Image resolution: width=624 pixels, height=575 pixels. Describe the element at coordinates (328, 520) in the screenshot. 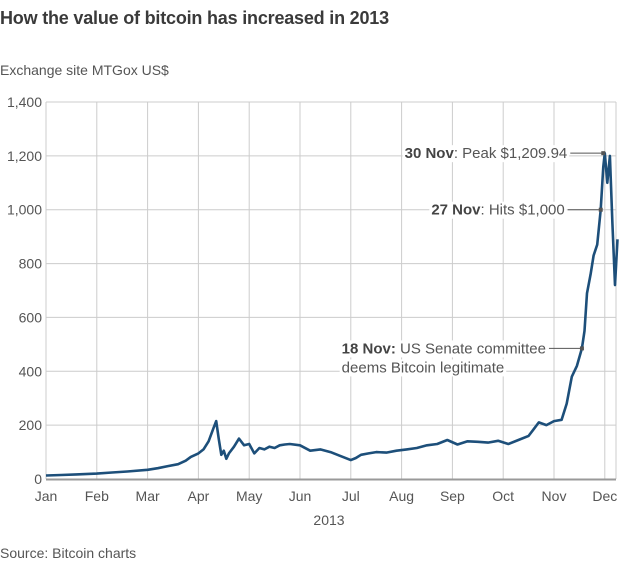

I see `x-axis-label: 2013` at that location.